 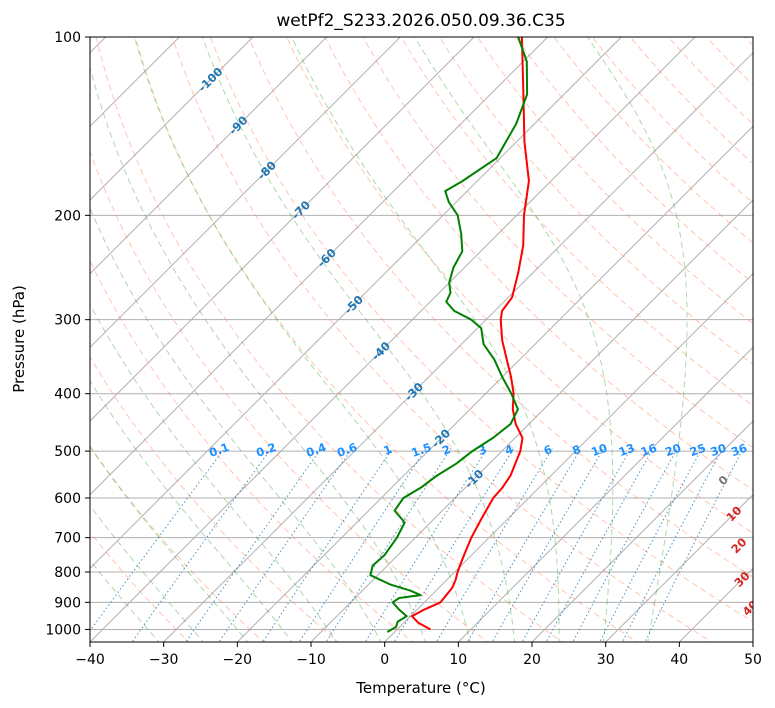 What do you see at coordinates (164, 660) in the screenshot?
I see `x-tick-label: −30` at bounding box center [164, 660].